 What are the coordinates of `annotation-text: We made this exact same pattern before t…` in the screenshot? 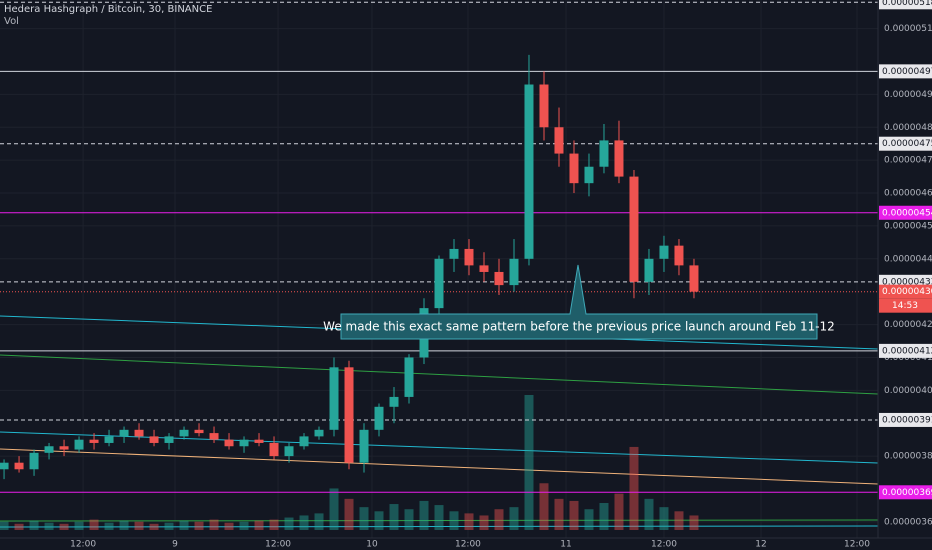 It's located at (579, 327).